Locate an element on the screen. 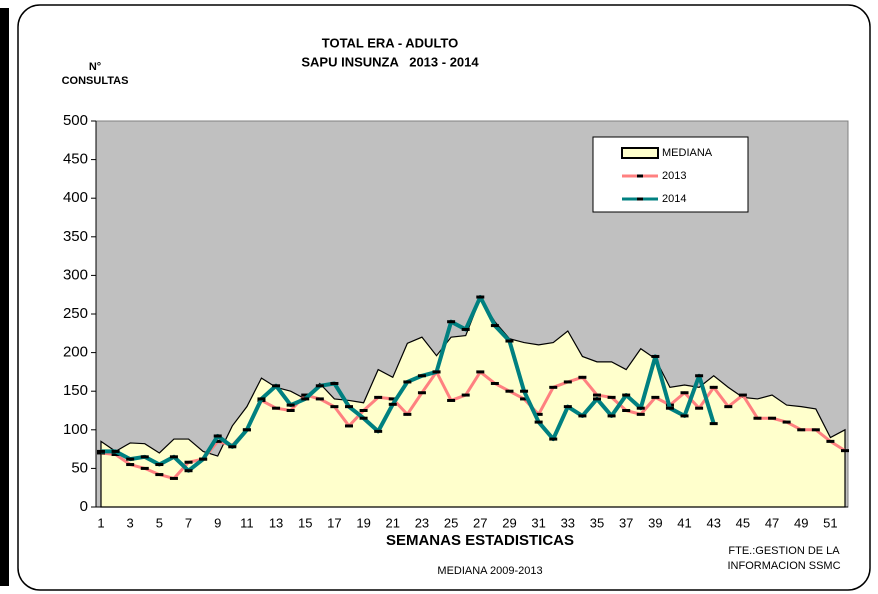 The image size is (878, 594). y-tick-label: 400 is located at coordinates (75, 197).